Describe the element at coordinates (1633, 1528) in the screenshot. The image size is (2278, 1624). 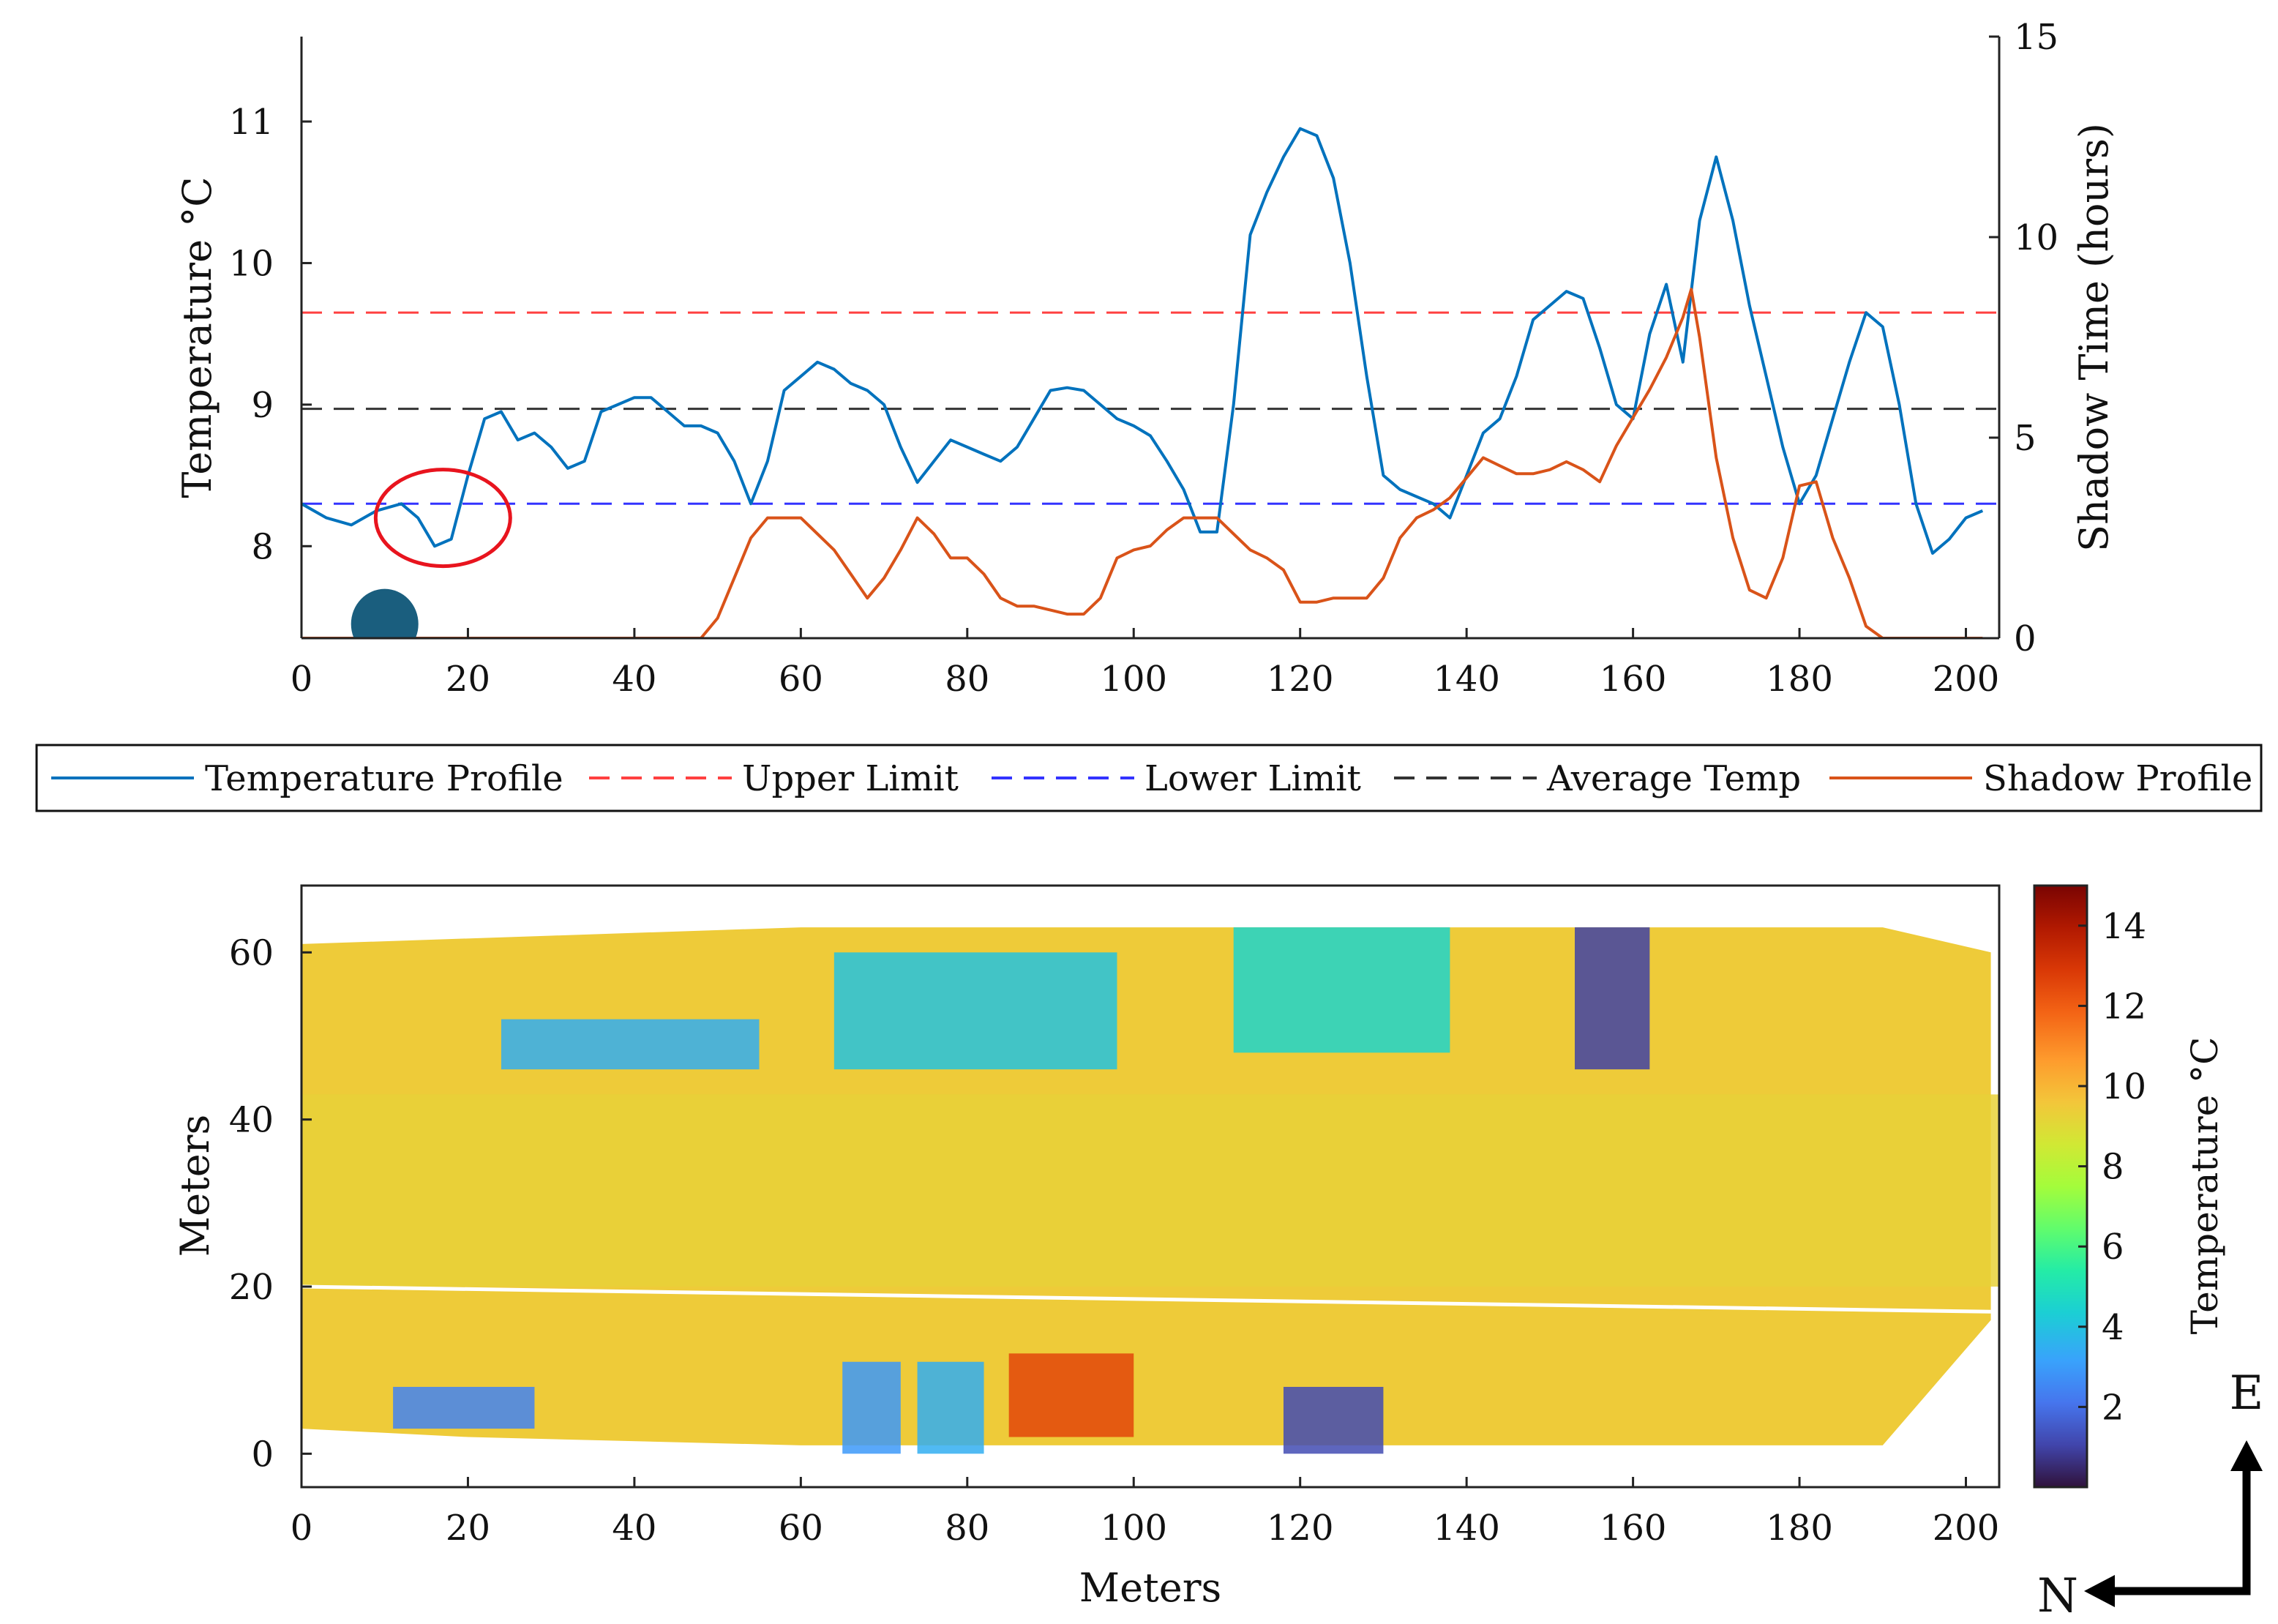
I see `map-x-tick-label: 160` at that location.